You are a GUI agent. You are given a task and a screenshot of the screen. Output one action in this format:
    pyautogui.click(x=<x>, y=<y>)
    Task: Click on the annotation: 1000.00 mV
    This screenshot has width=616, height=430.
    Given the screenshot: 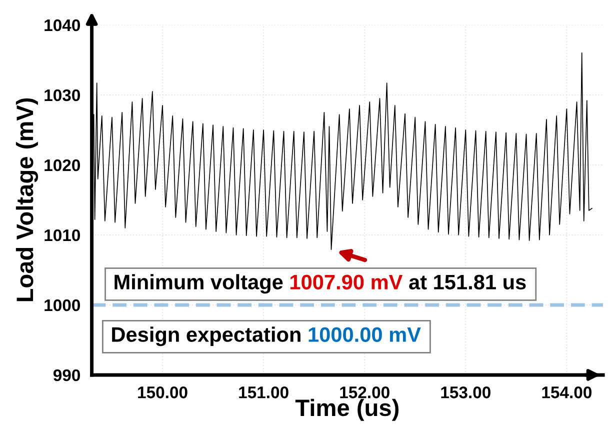 What is the action you would take?
    pyautogui.click(x=364, y=334)
    